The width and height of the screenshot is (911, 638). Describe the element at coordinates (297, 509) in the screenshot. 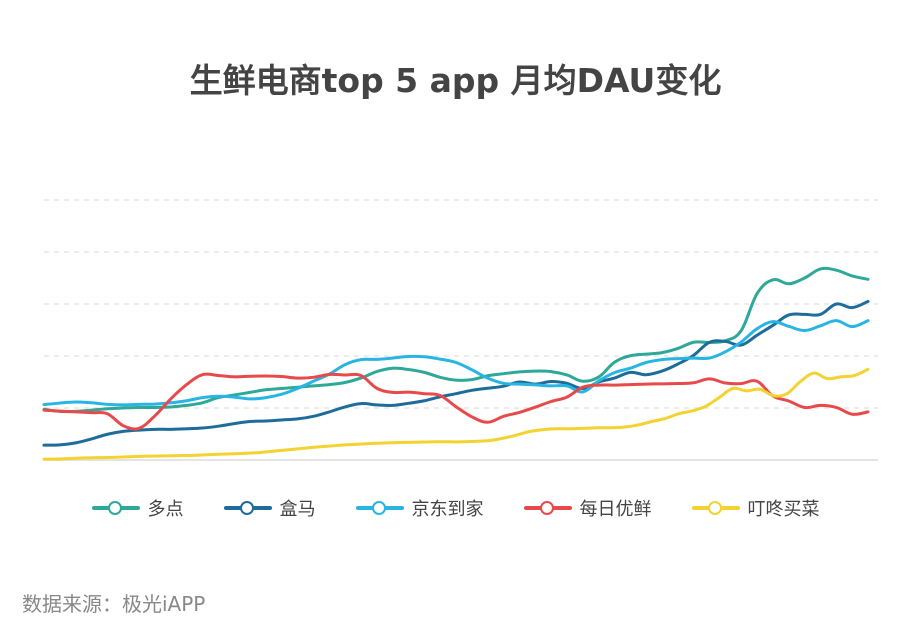

I see `legend-label: 盒马` at that location.